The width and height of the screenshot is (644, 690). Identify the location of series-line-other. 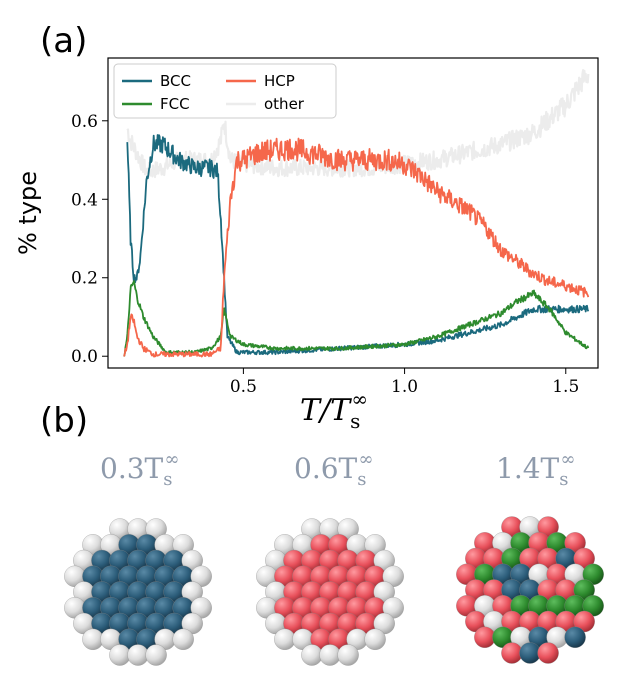
(358, 124).